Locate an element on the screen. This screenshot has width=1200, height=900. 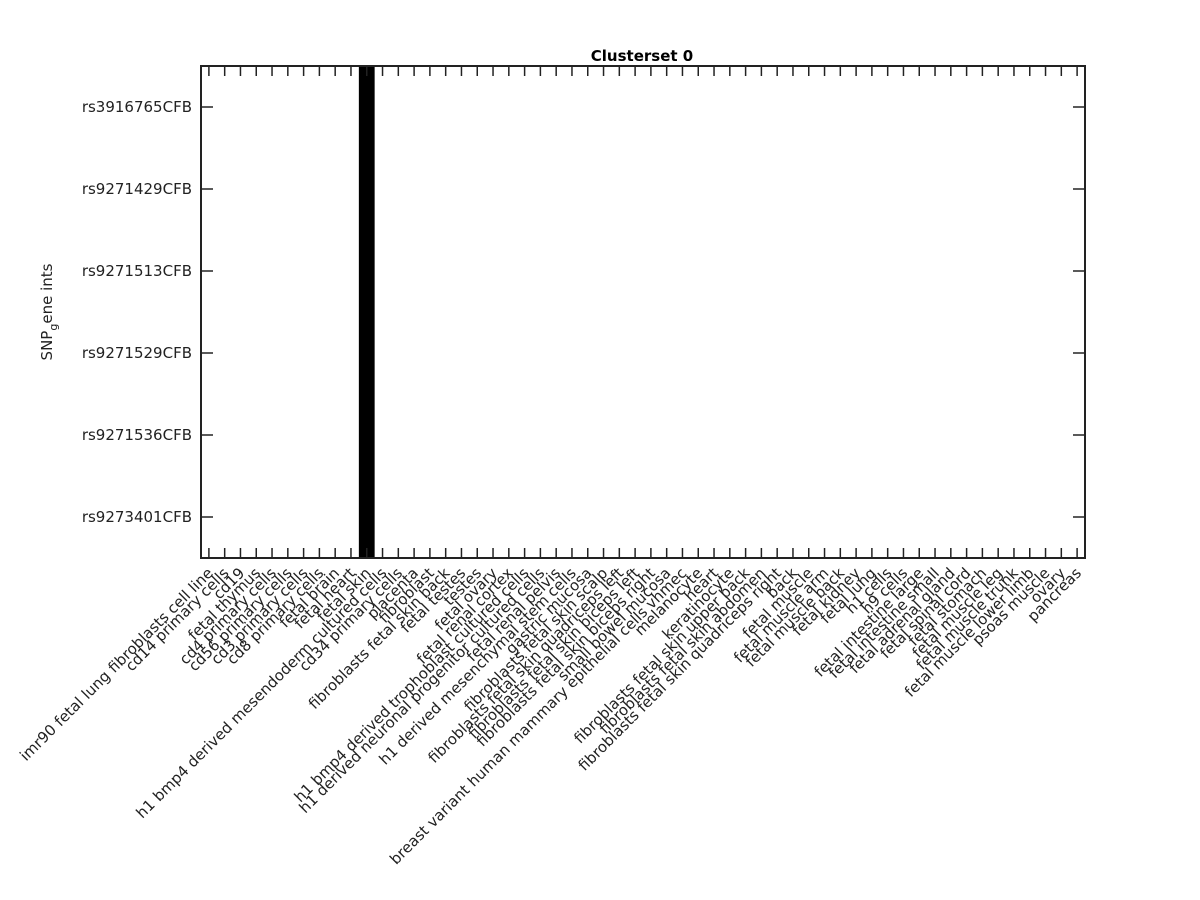
chart-title: Clusterset 0 is located at coordinates (642, 56).